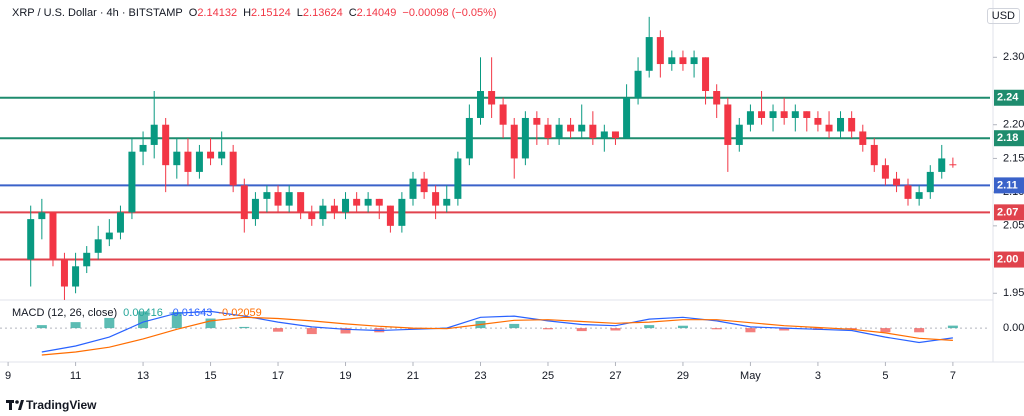 Image resolution: width=1024 pixels, height=416 pixels. I want to click on ohlc-value: 2.13624, so click(322, 13).